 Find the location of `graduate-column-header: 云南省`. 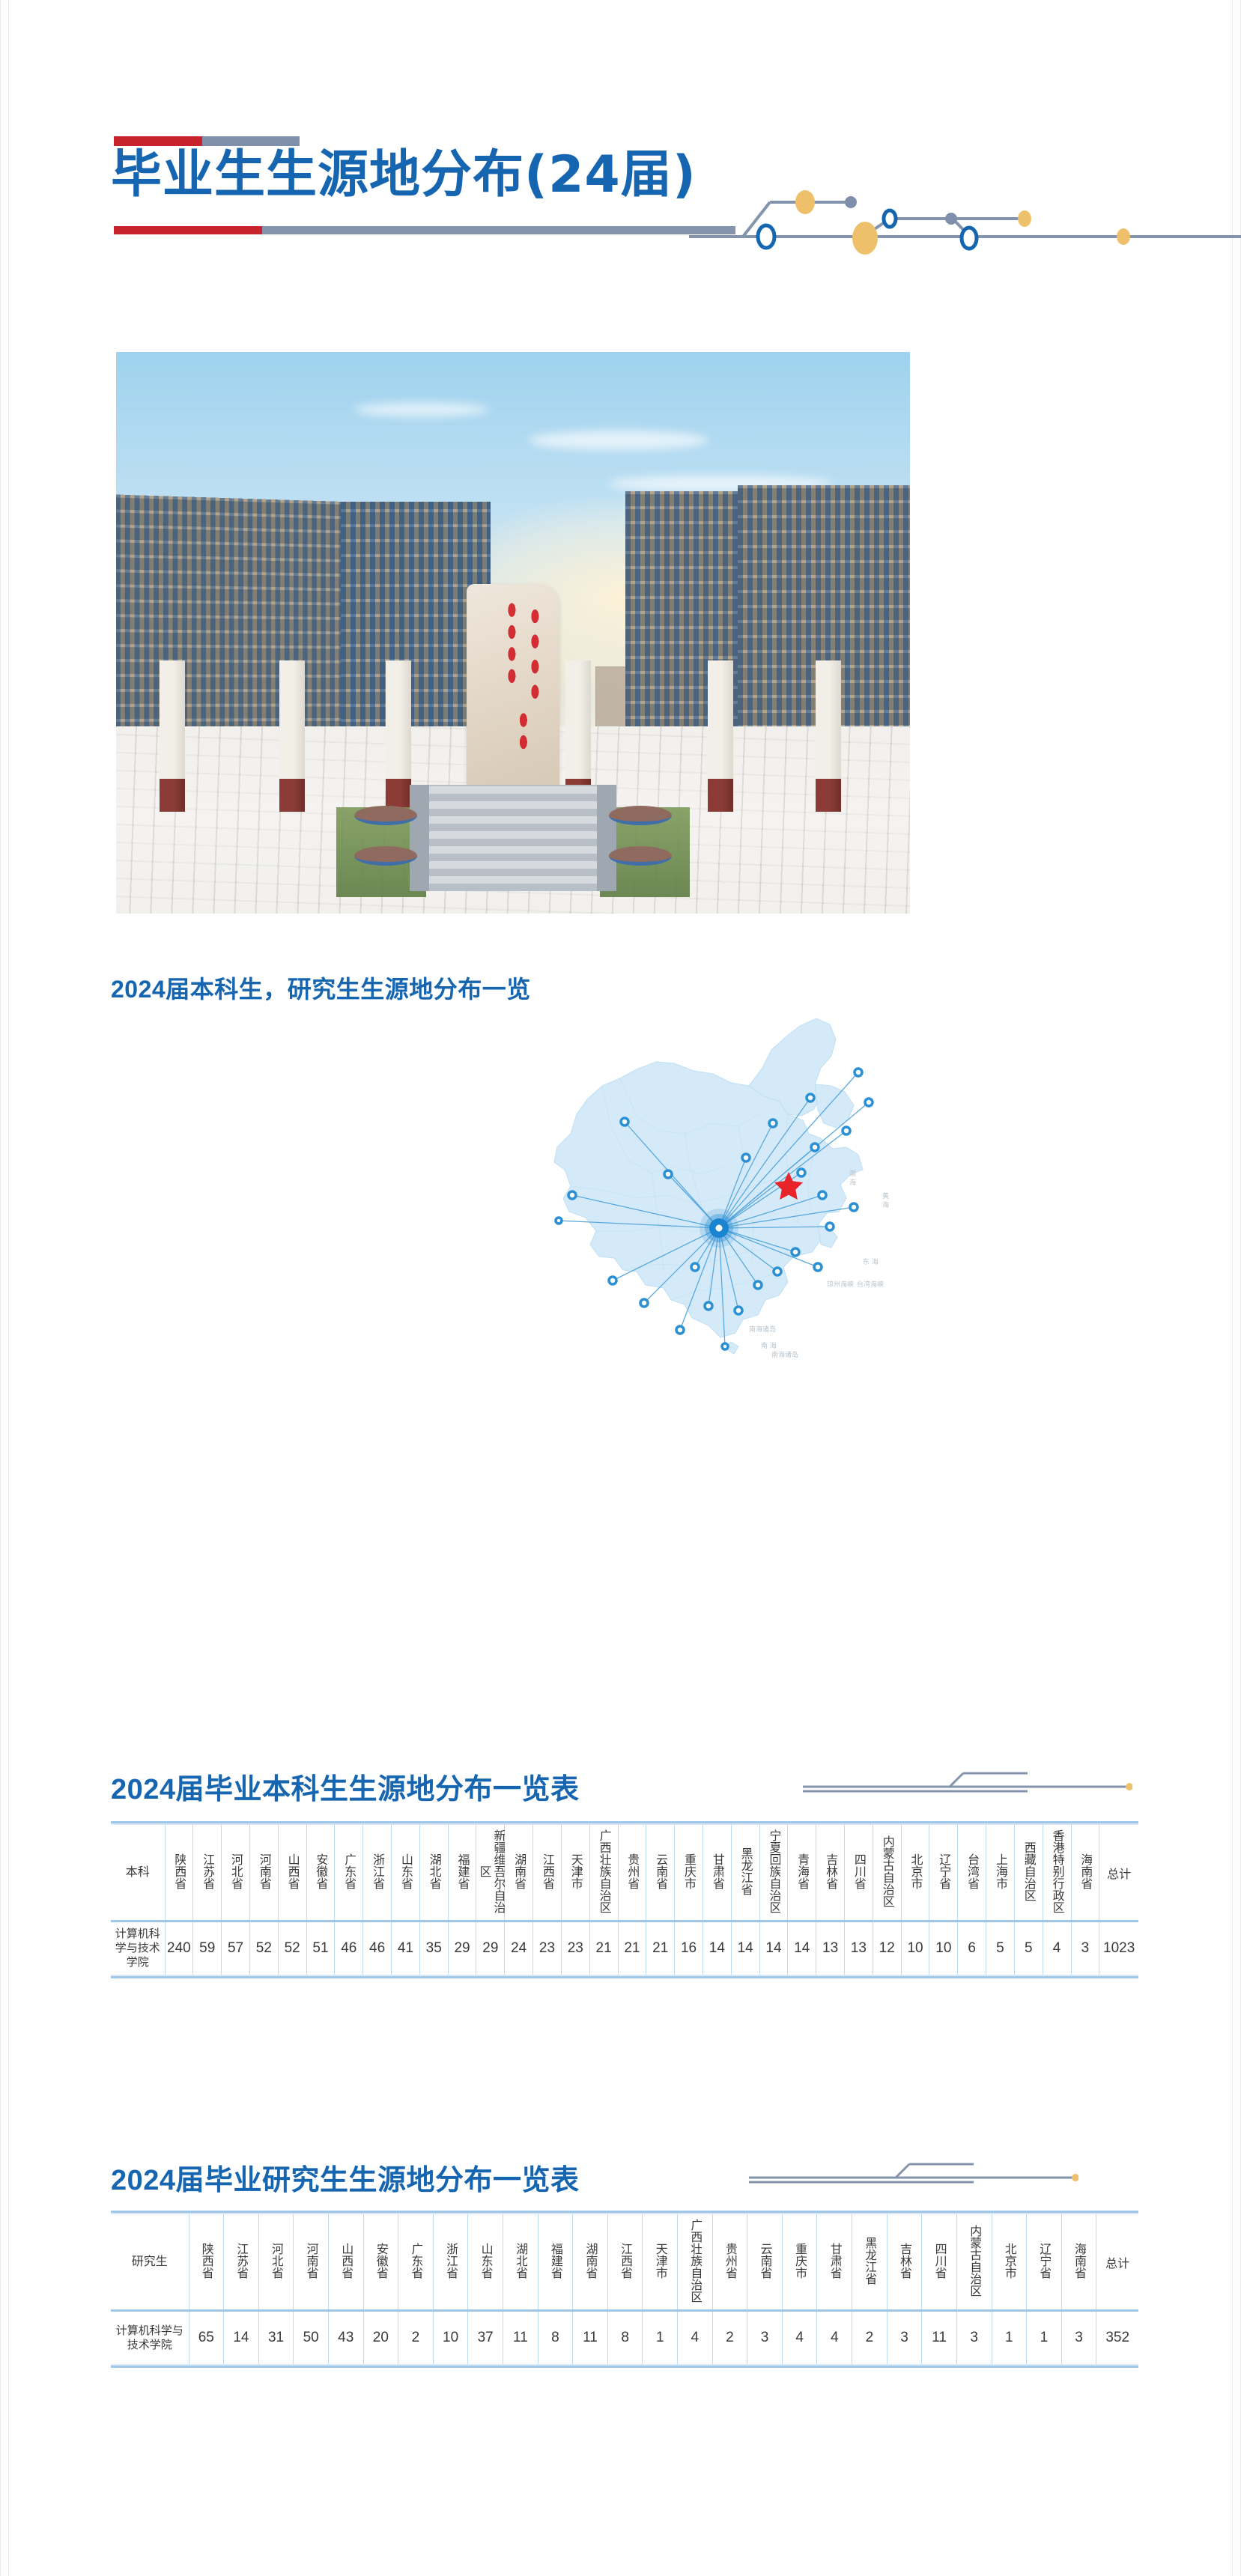

graduate-column-header: 云南省 is located at coordinates (765, 2262).